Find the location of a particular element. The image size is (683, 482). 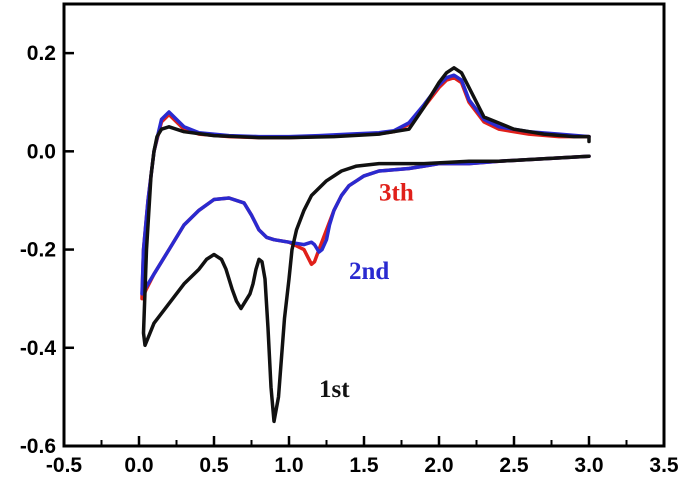

series-labels: 3th 2nd 1st is located at coordinates (366, 290).